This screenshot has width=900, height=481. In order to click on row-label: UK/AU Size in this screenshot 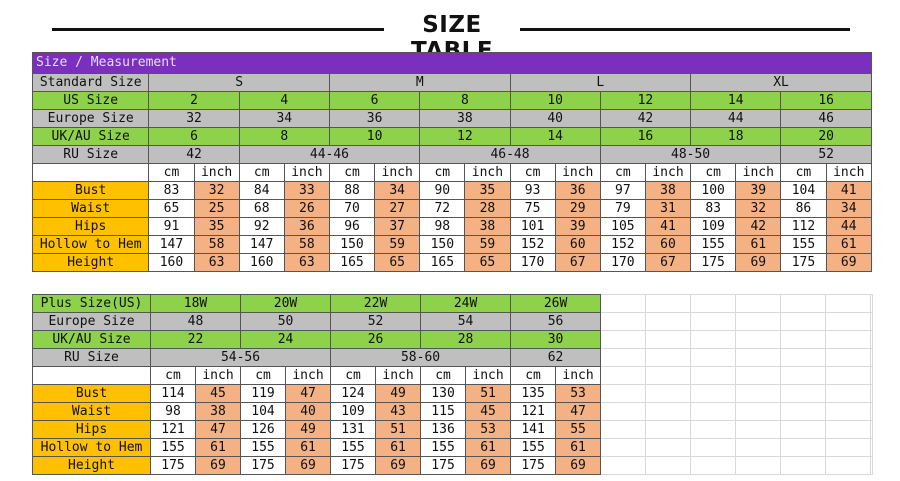, I will do `click(91, 339)`.